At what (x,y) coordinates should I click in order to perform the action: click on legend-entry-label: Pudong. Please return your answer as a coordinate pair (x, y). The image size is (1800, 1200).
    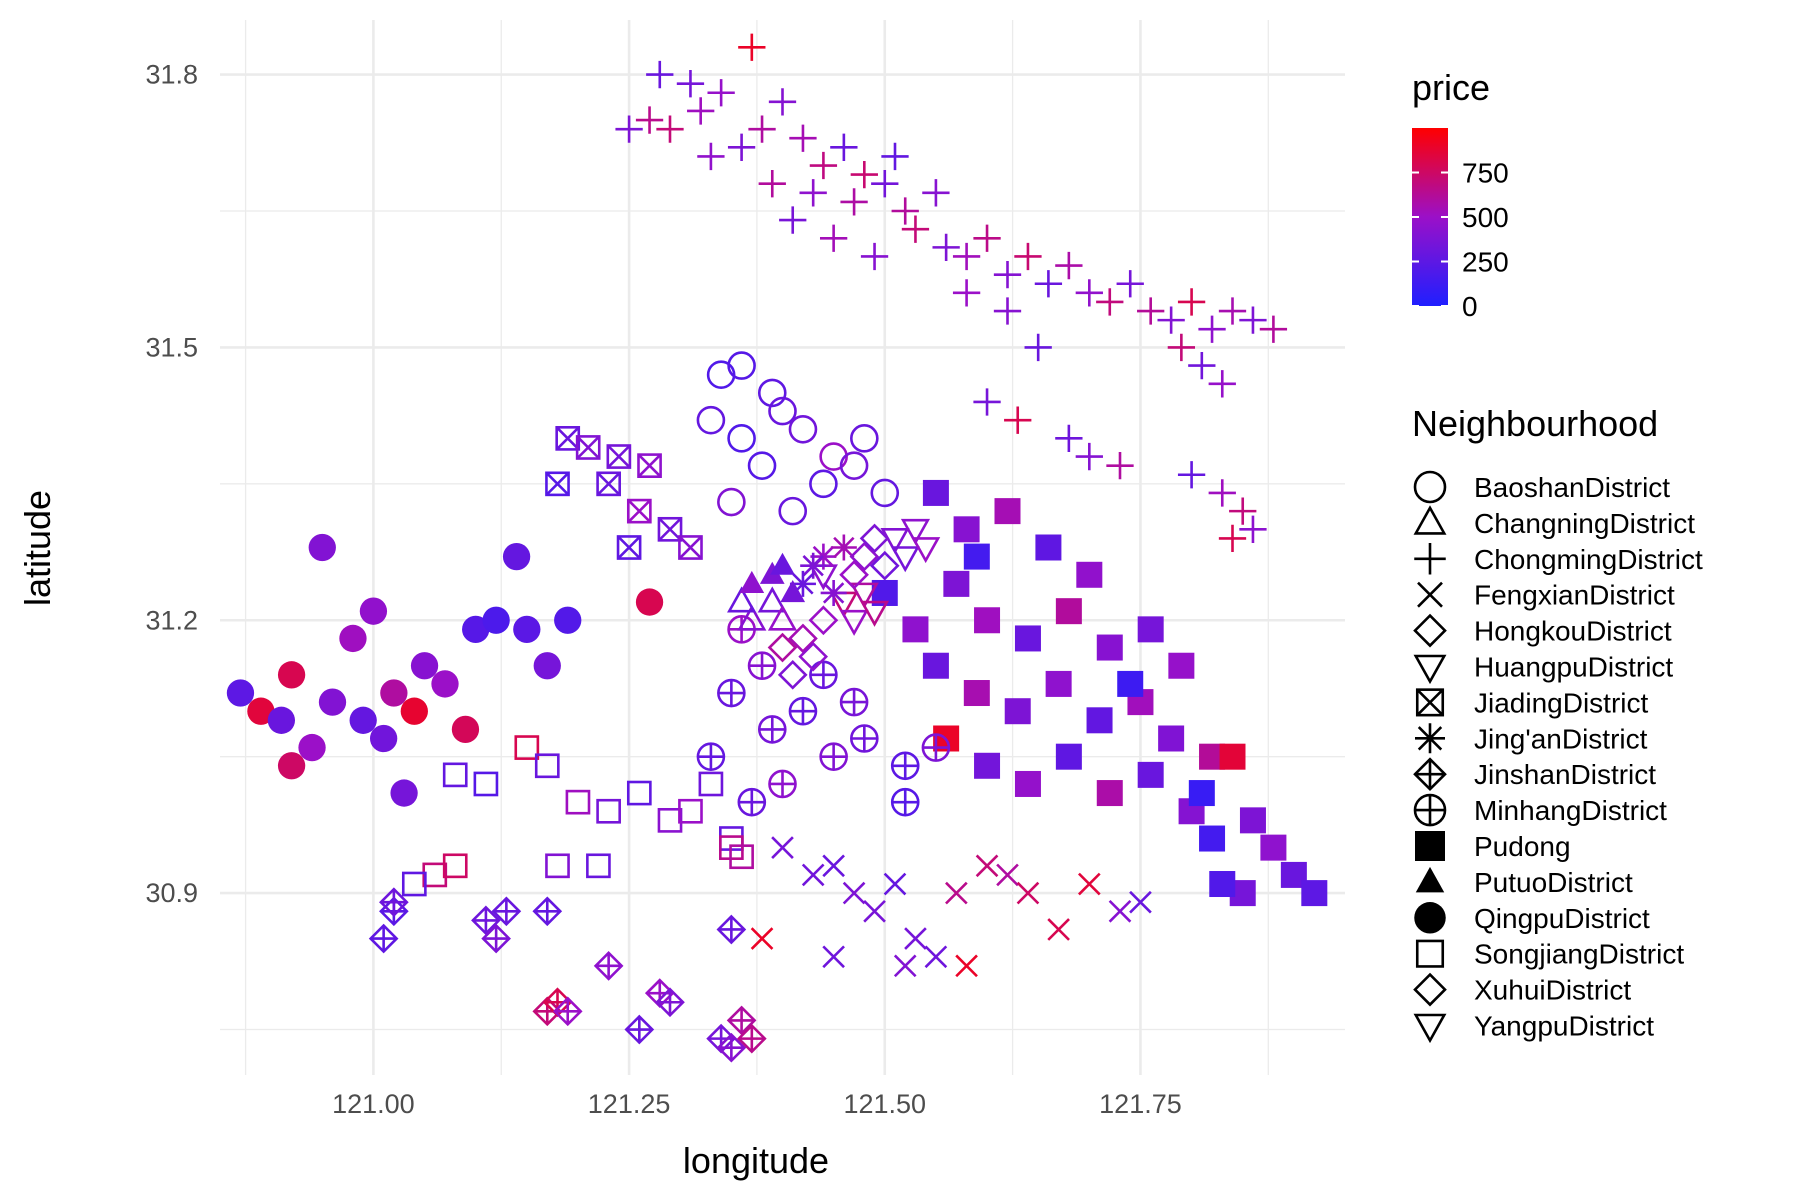
    Looking at the image, I should click on (1522, 846).